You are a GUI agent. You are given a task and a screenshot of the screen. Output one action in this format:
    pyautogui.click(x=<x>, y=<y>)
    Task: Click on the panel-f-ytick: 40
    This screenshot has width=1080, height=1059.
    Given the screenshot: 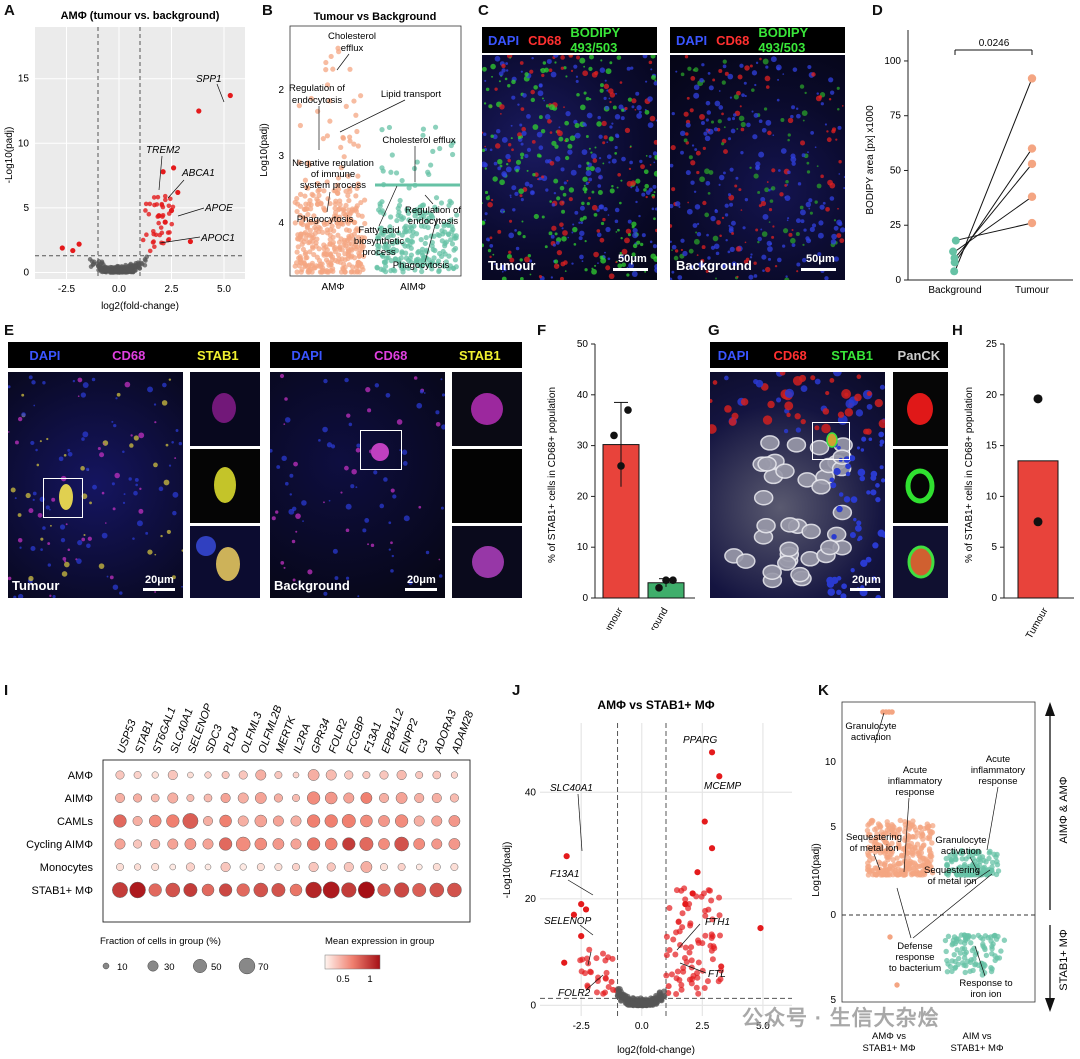 What is the action you would take?
    pyautogui.click(x=583, y=395)
    